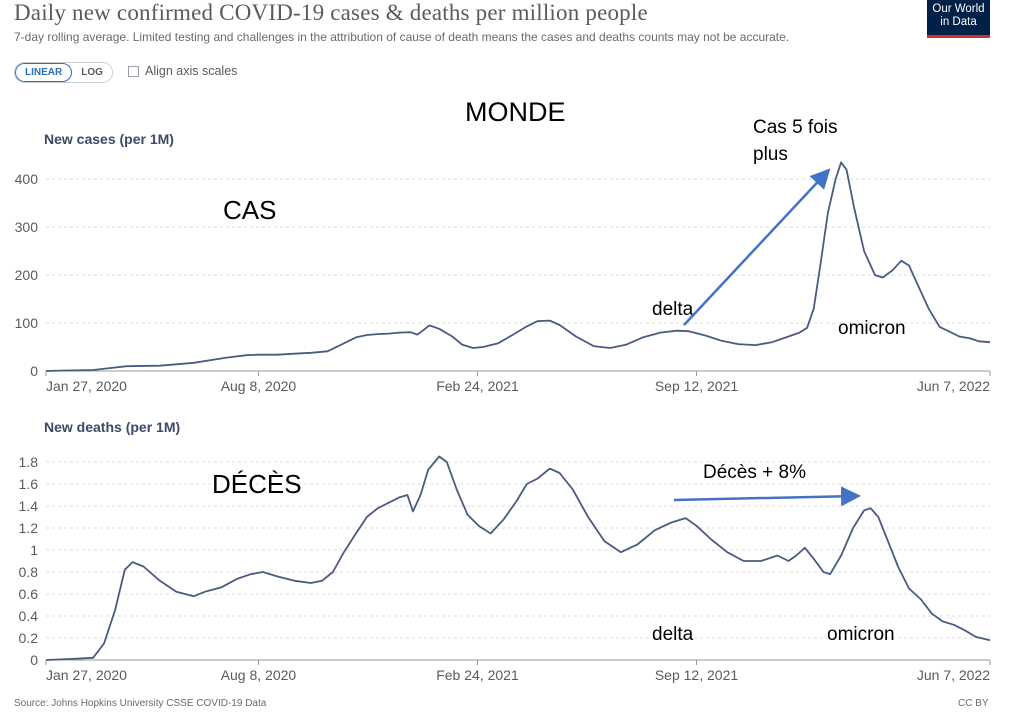 The image size is (1024, 713). What do you see at coordinates (29, 572) in the screenshot?
I see `y-tick-label: 0.8` at bounding box center [29, 572].